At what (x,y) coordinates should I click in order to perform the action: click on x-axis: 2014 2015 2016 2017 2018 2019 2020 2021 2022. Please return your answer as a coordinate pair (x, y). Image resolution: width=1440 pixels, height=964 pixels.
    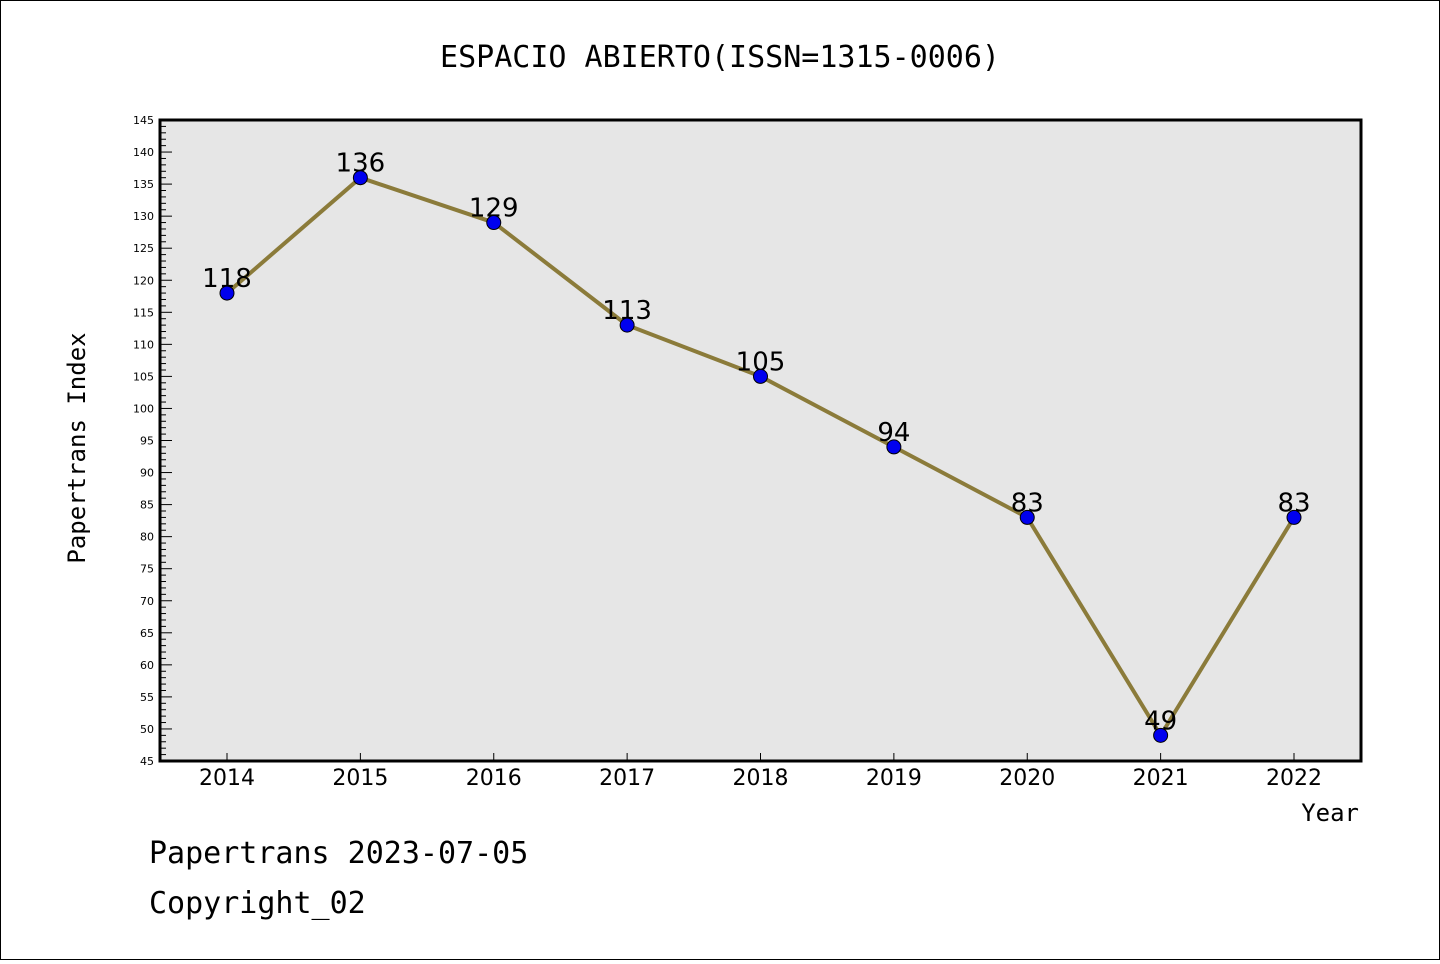
    Looking at the image, I should click on (760, 772).